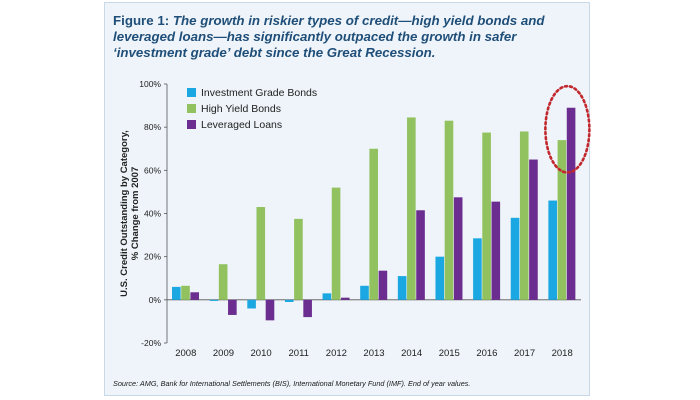 The height and width of the screenshot is (400, 700). Describe the element at coordinates (373, 353) in the screenshot. I see `x-tick-label: 2013` at that location.